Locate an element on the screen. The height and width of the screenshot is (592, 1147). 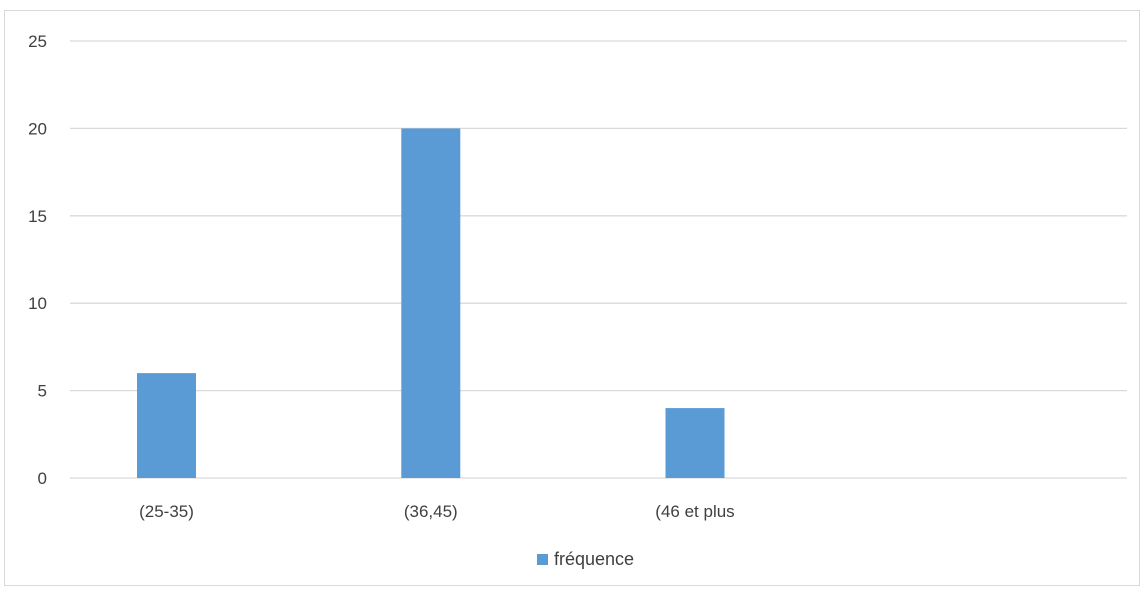
x-tick-label: (25-35) is located at coordinates (166, 511).